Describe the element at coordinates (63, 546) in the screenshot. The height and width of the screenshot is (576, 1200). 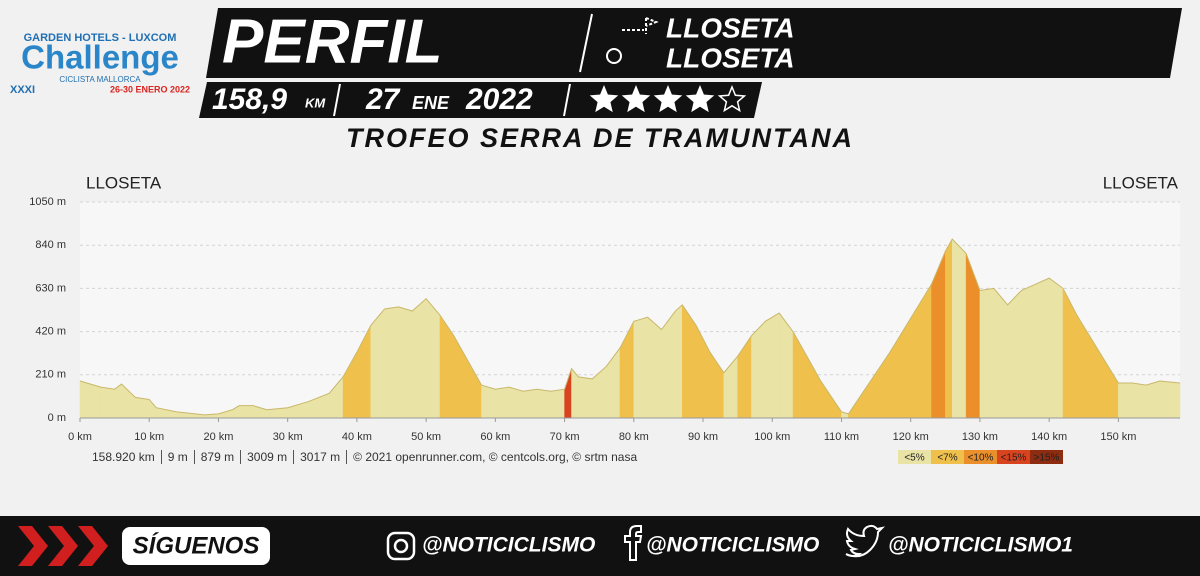
I see `chevrons` at that location.